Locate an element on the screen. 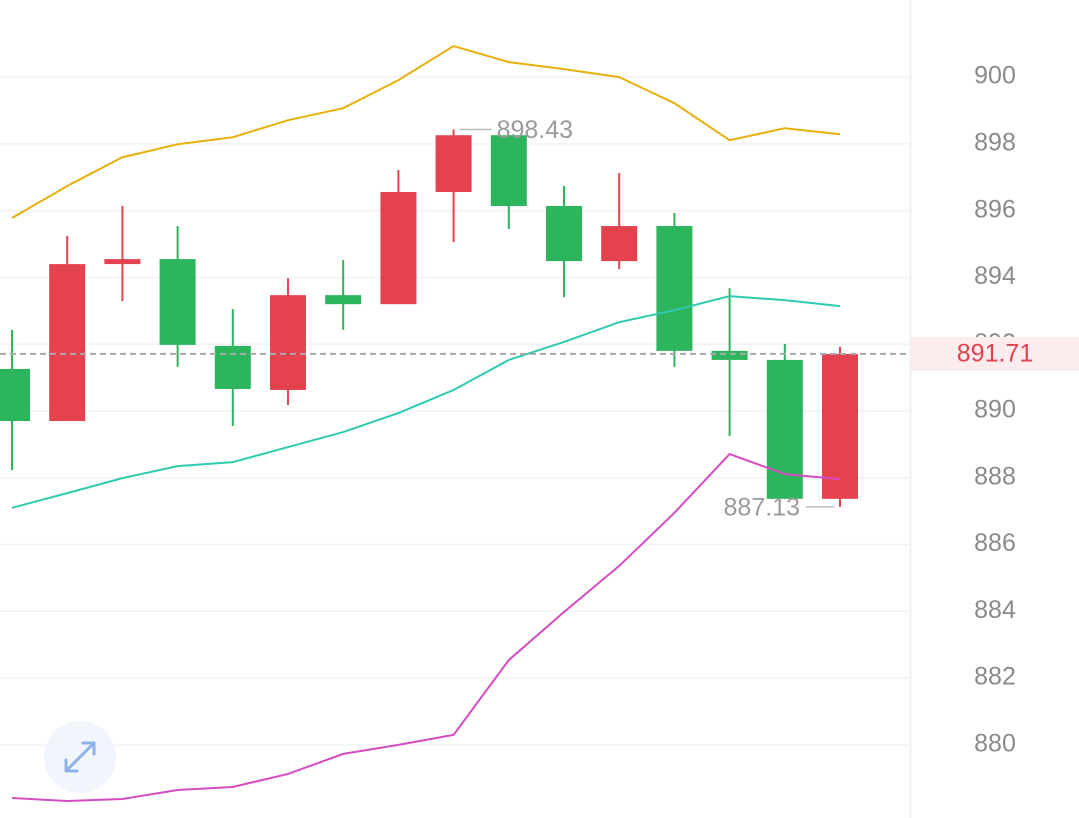 Image resolution: width=1079 pixels, height=818 pixels. y-tick-label: 886 is located at coordinates (995, 543).